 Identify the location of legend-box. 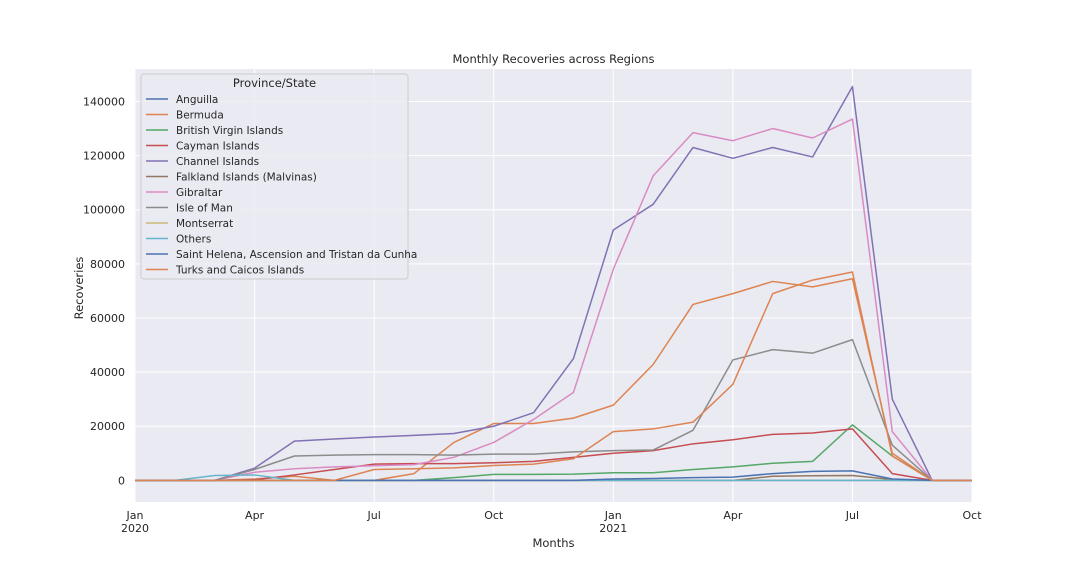
(274, 176).